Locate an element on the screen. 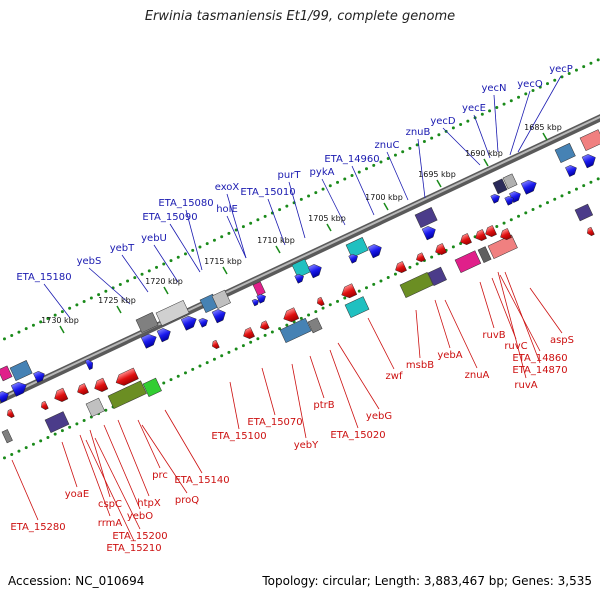 The height and width of the screenshot is (600, 600). gene-label-top-13: ETA_15080 is located at coordinates (185, 203).